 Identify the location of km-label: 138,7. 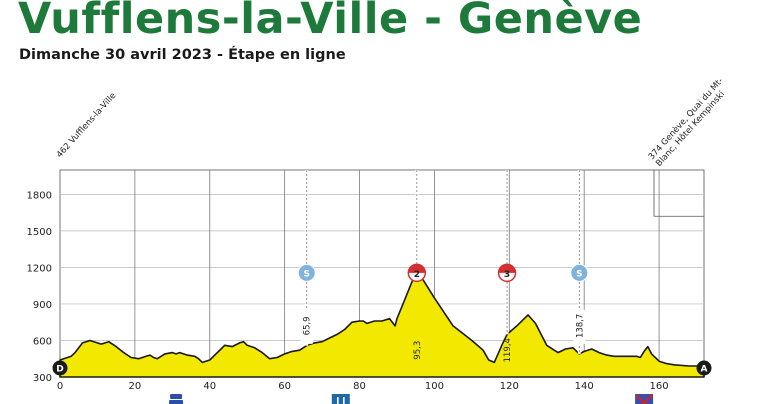
(580, 326).